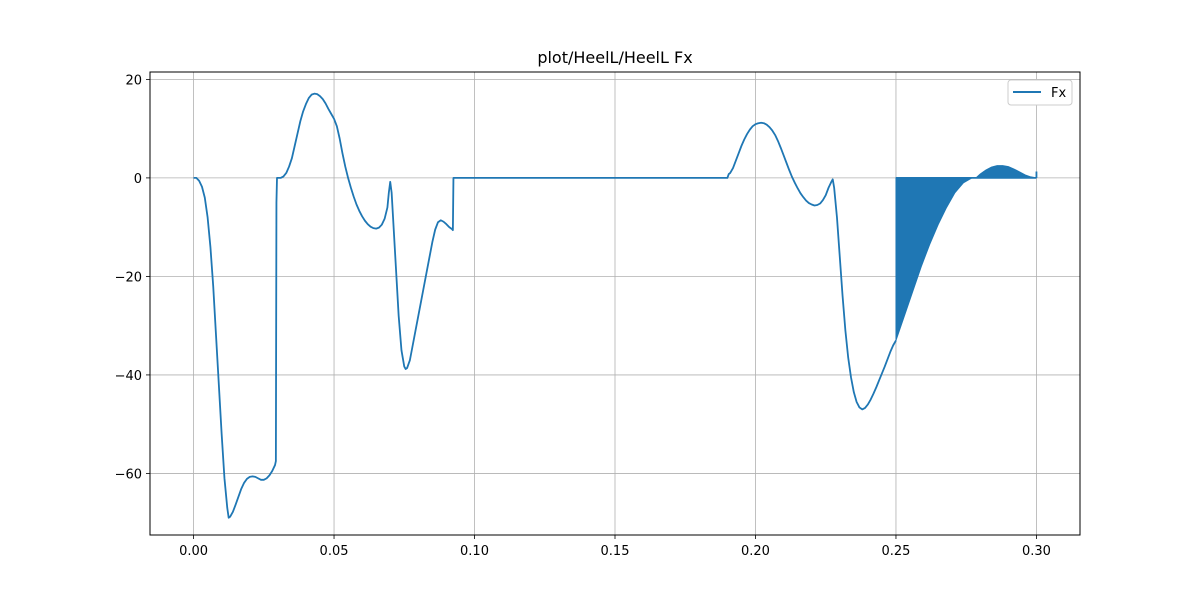 The height and width of the screenshot is (600, 1200). What do you see at coordinates (615, 551) in the screenshot?
I see `x-tick-label: 0.15` at bounding box center [615, 551].